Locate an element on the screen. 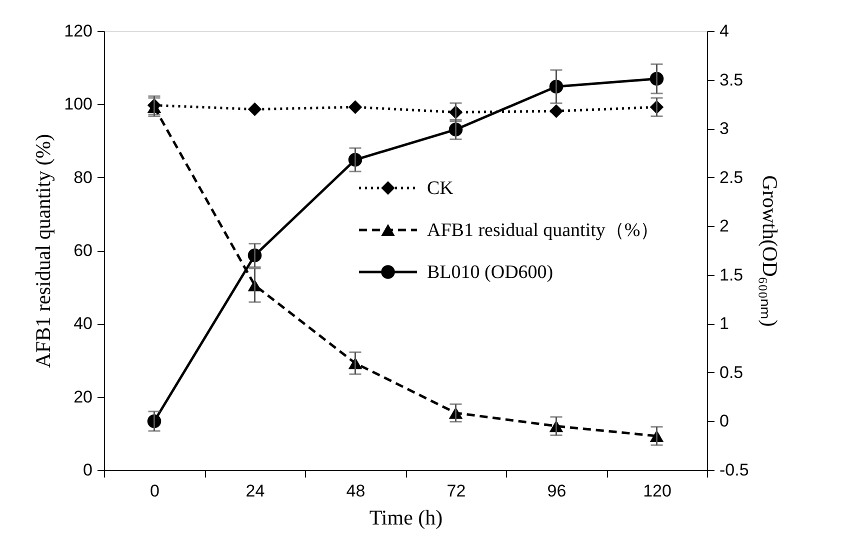 The height and width of the screenshot is (552, 861). x-tick-label: 120 is located at coordinates (657, 491).